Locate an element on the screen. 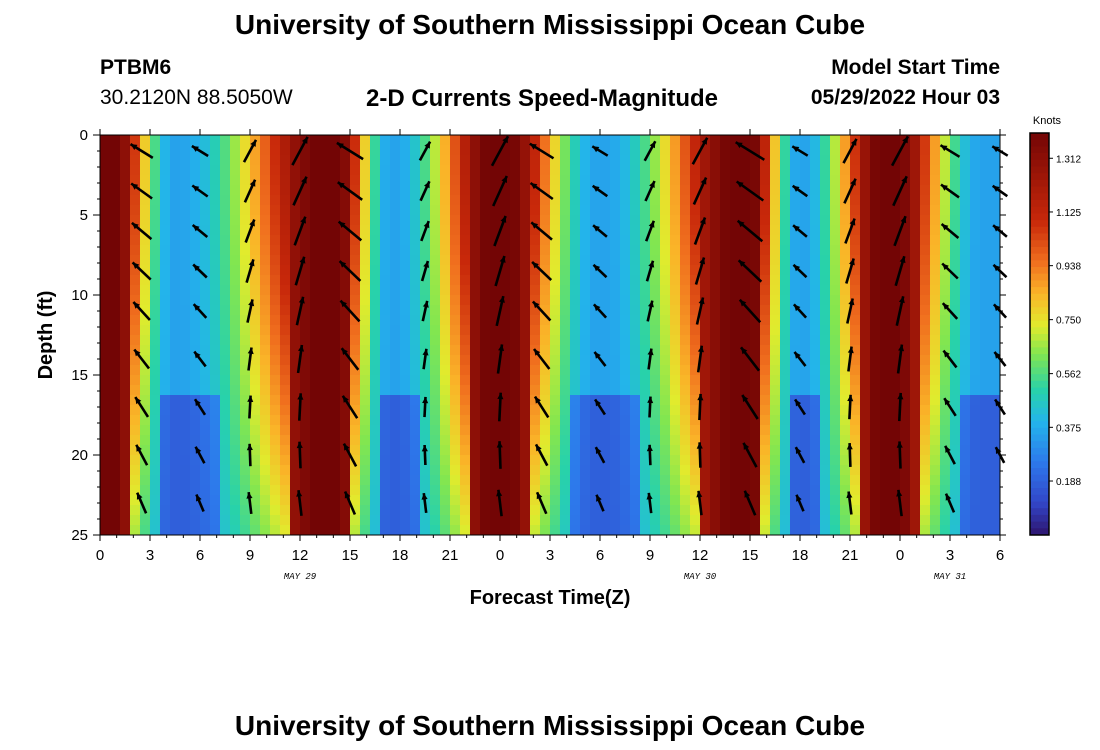 This screenshot has height=750, width=1100. y-tick-label: 25 is located at coordinates (79, 535).